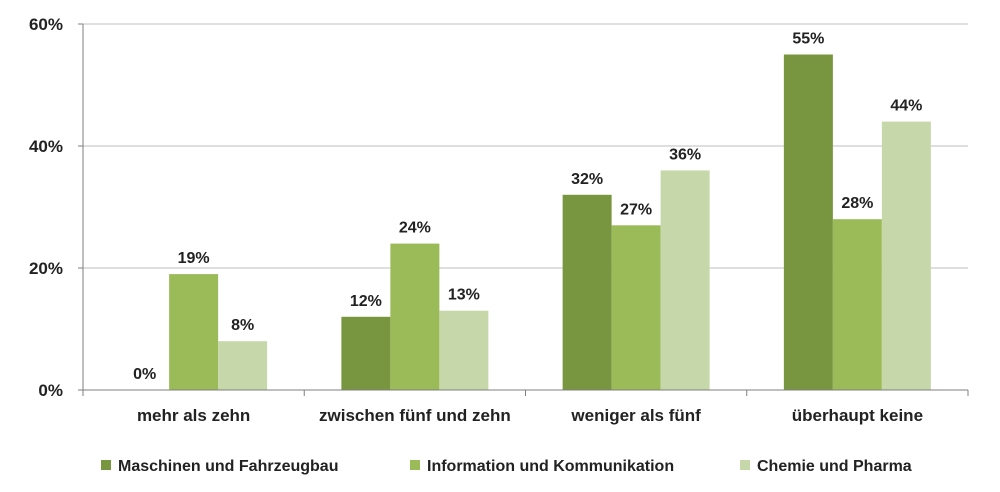 The width and height of the screenshot is (1000, 492). What do you see at coordinates (194, 258) in the screenshot?
I see `data-label: 19%` at bounding box center [194, 258].